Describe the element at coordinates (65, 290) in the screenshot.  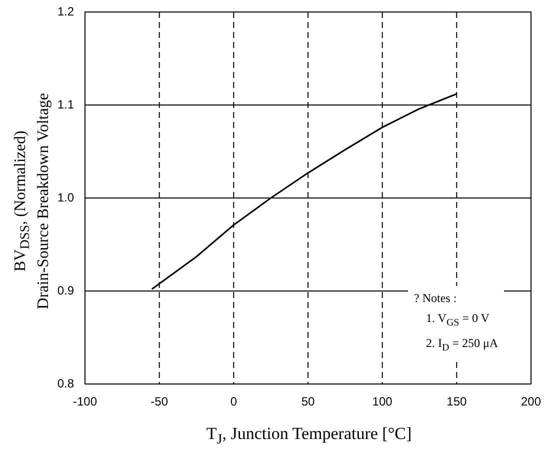
I see `y-tick-label: 0.9` at that location.